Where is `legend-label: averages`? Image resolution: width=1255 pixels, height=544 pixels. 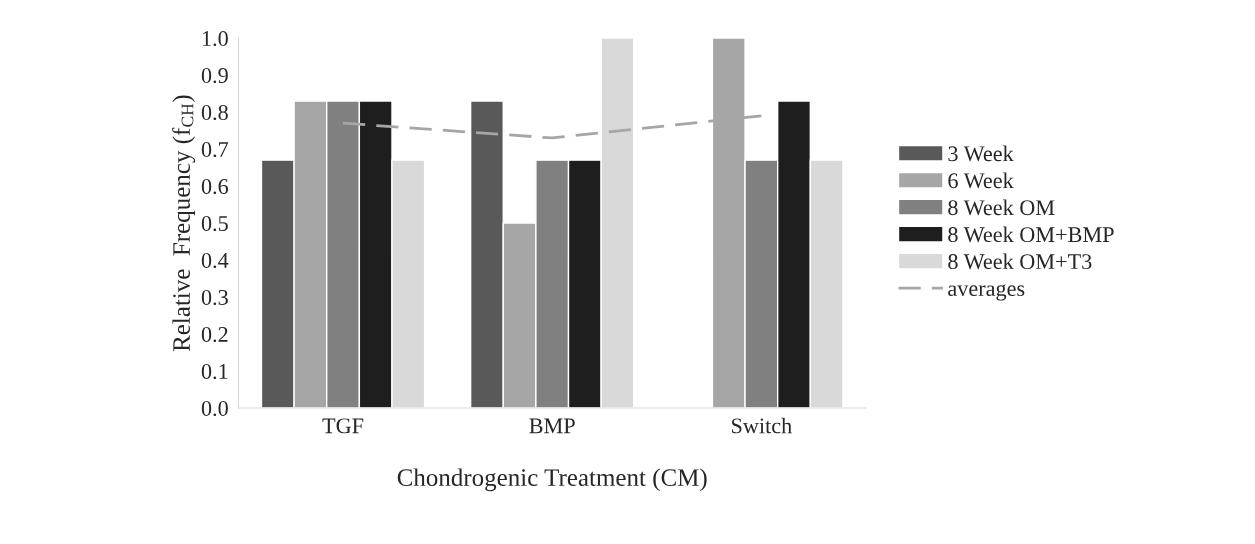 legend-label: averages is located at coordinates (986, 292).